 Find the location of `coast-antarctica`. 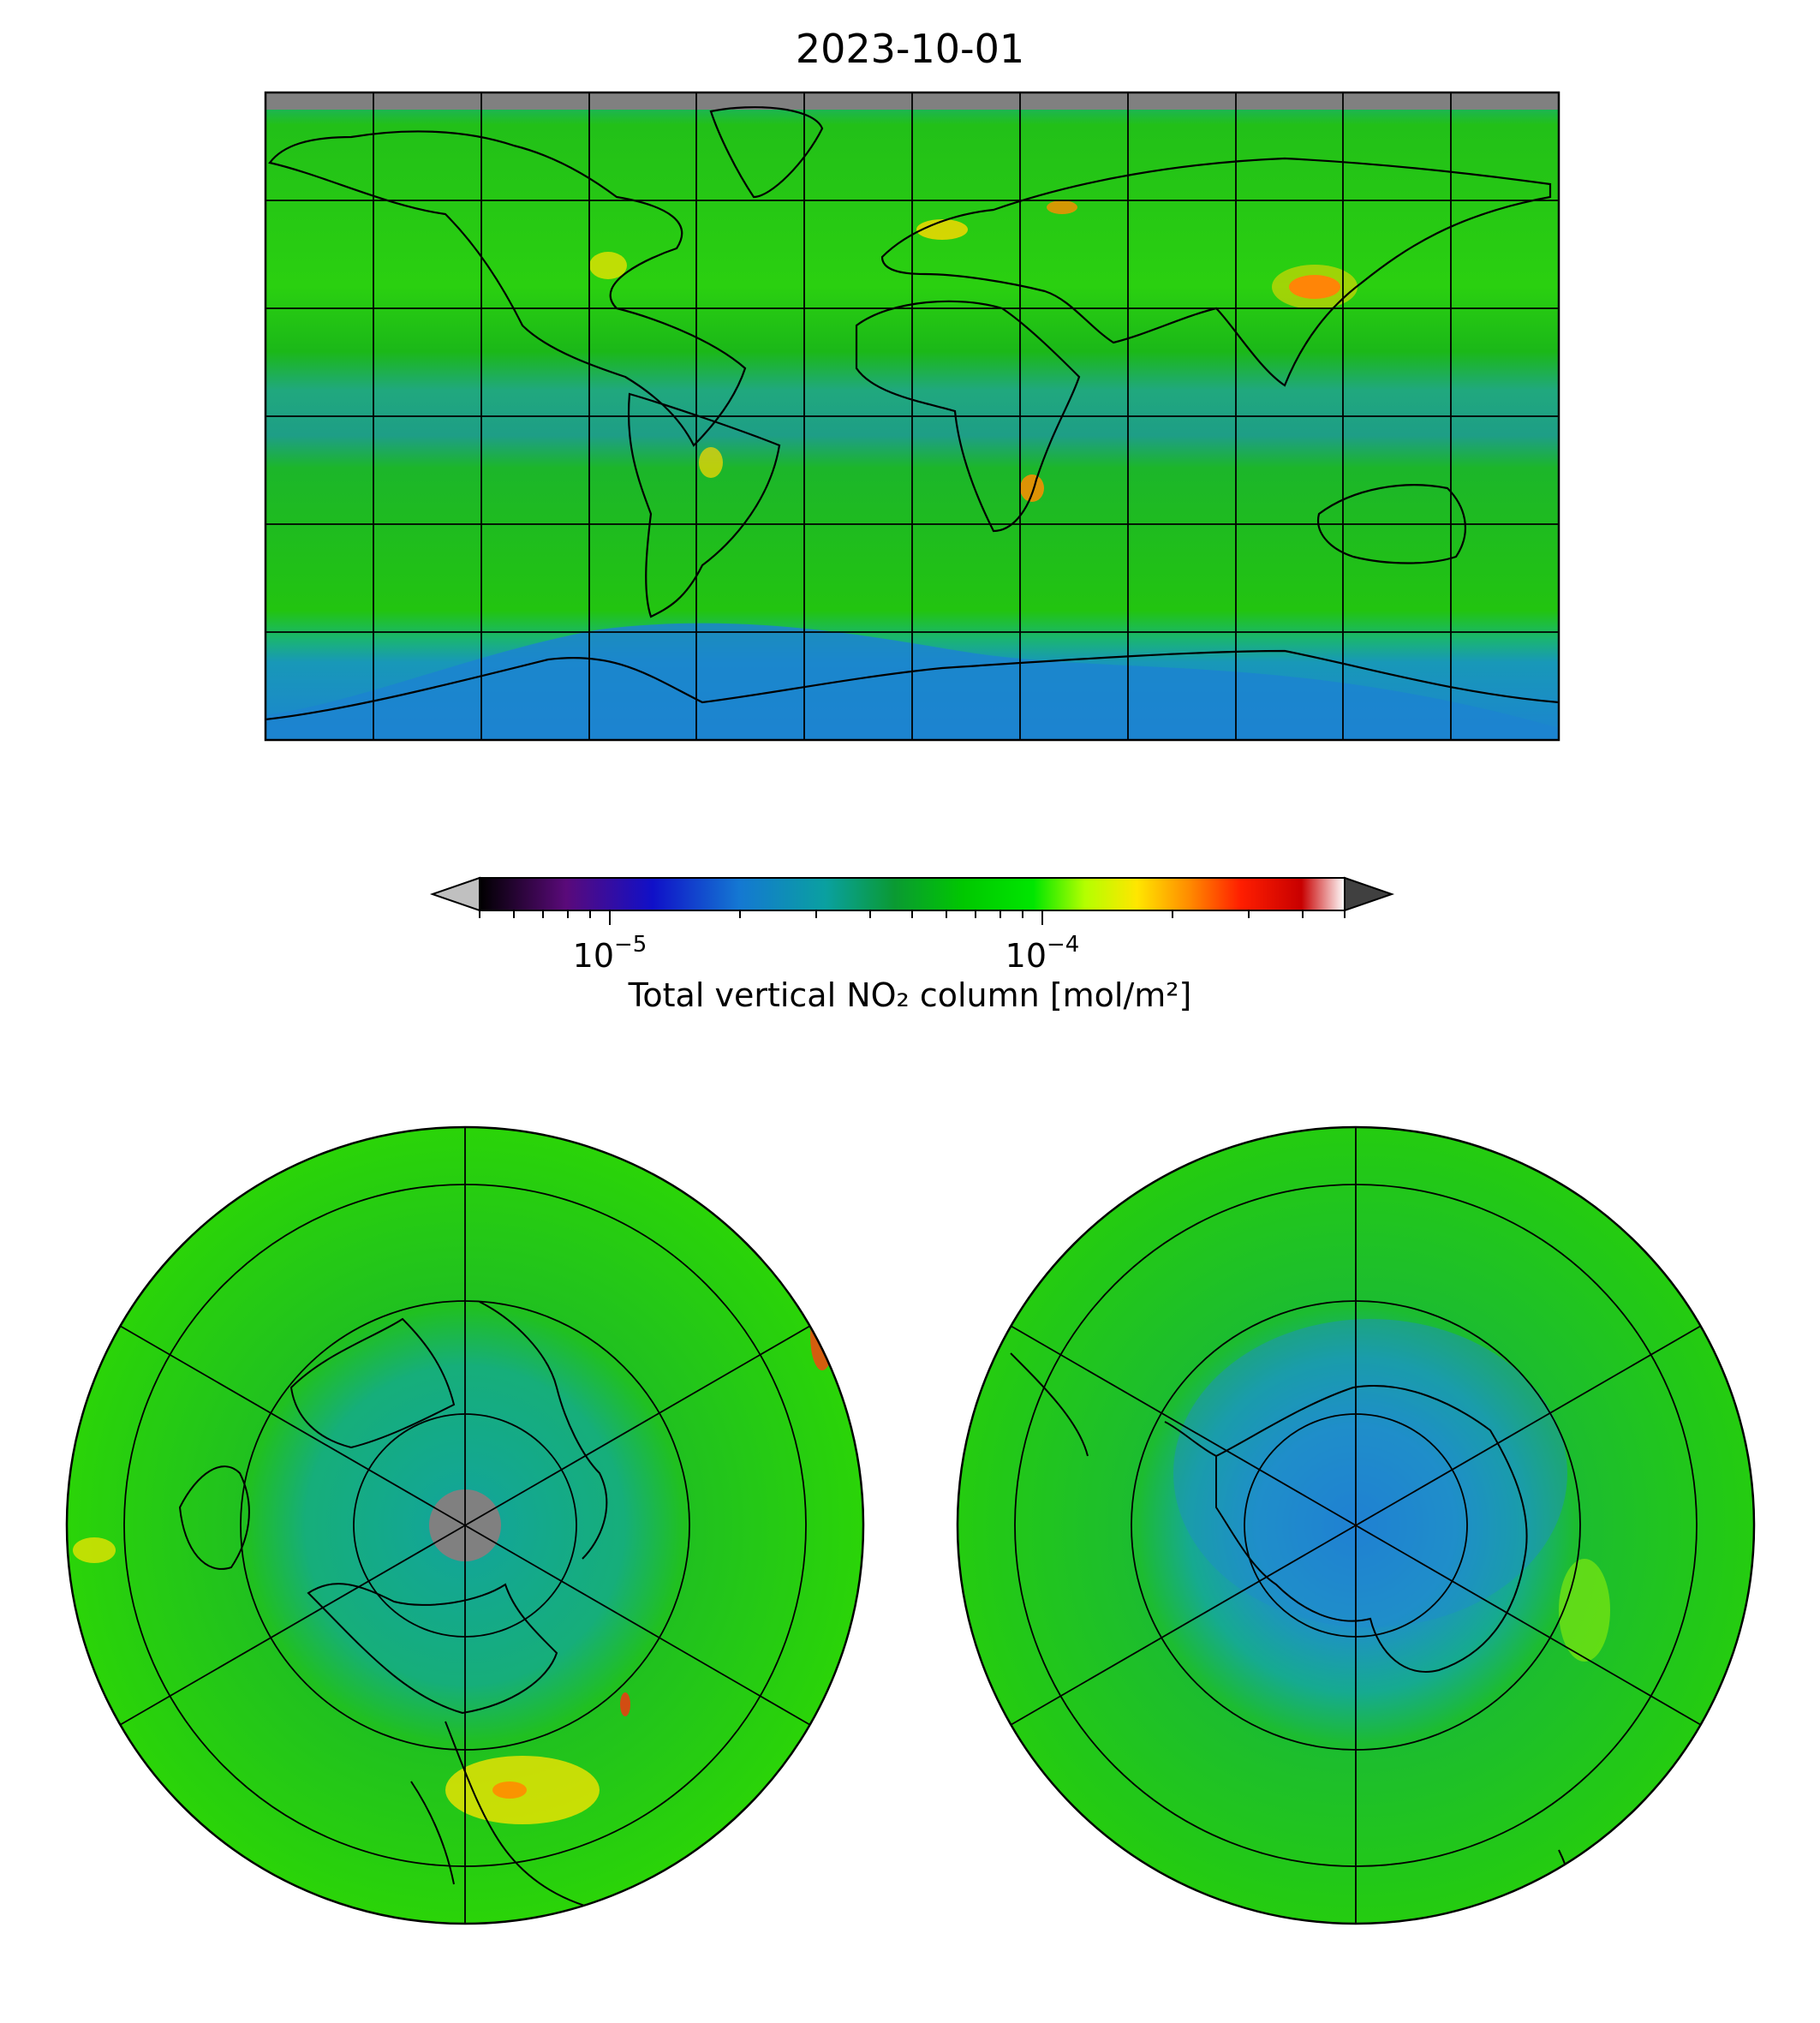

coast-antarctica is located at coordinates (912, 685).